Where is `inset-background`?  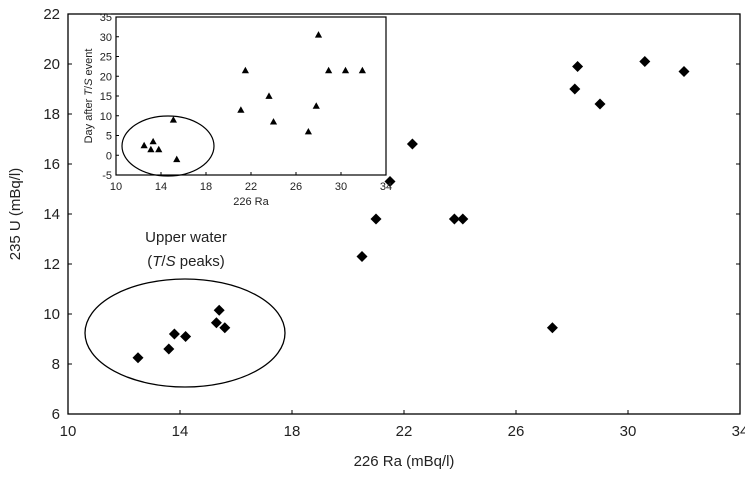 inset-background is located at coordinates (251, 96).